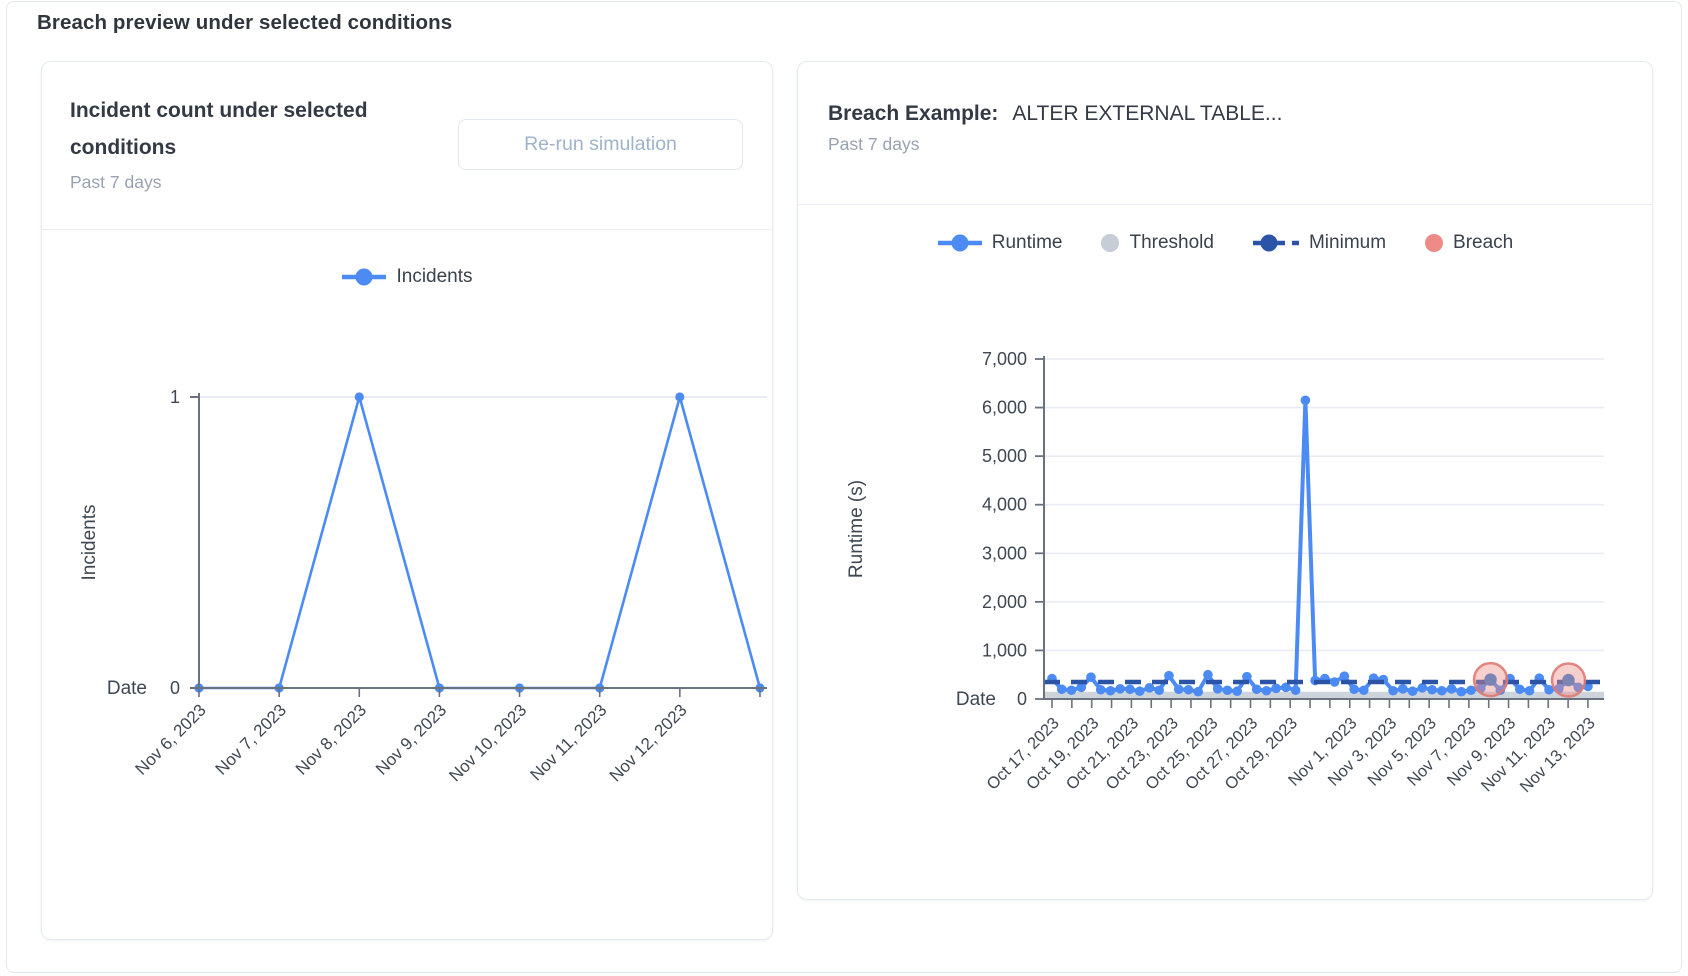 This screenshot has height=976, width=1688. What do you see at coordinates (1004, 359) in the screenshot?
I see `y-tick-label: 7,000` at bounding box center [1004, 359].